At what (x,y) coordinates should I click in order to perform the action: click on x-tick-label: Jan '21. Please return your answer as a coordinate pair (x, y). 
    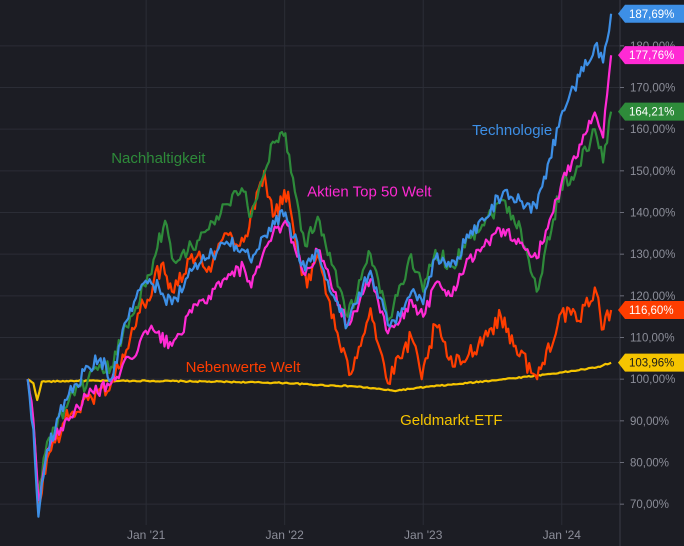
    Looking at the image, I should click on (146, 535).